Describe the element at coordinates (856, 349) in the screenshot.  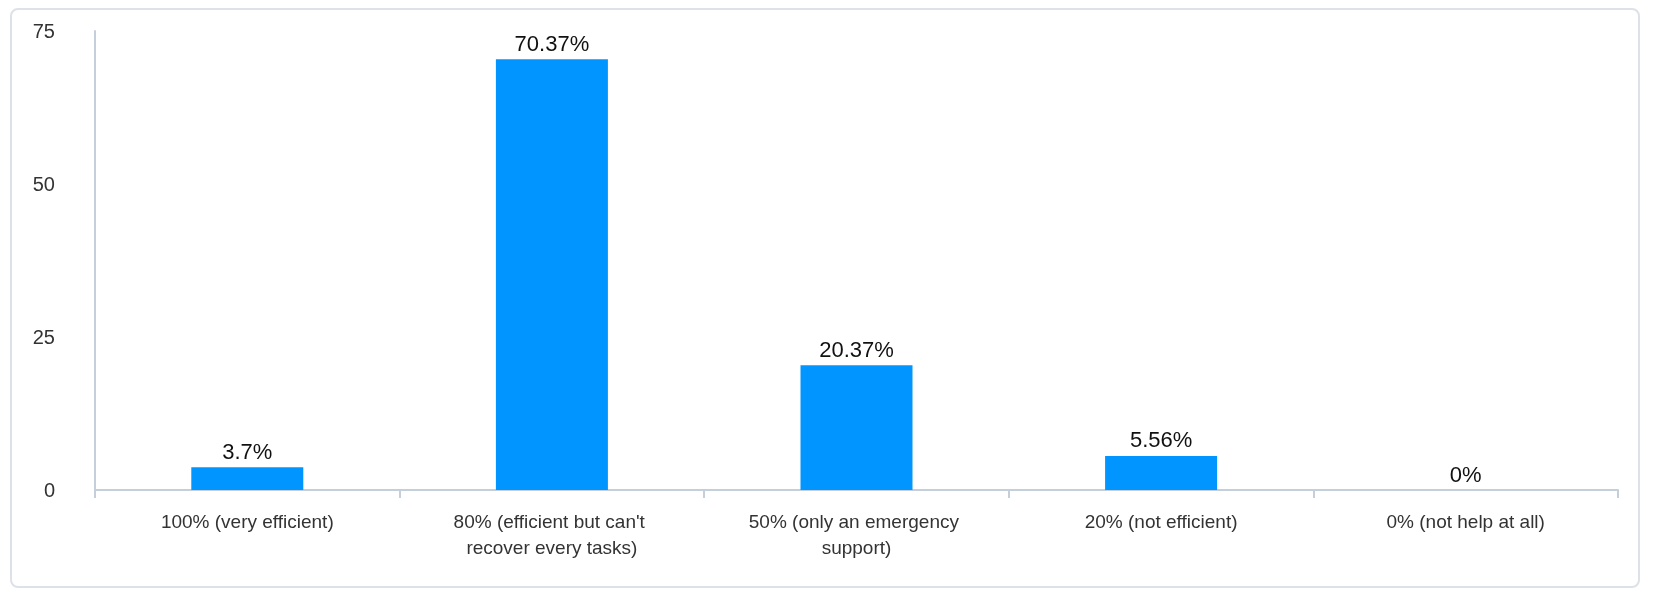
I see `data-label: 20.37%` at that location.